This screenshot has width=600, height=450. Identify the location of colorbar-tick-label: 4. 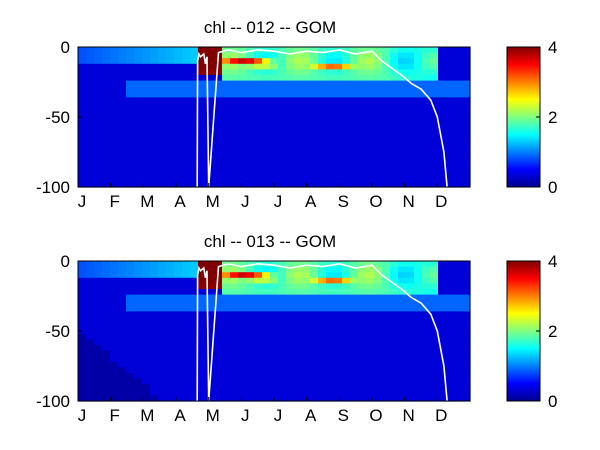
(552, 261).